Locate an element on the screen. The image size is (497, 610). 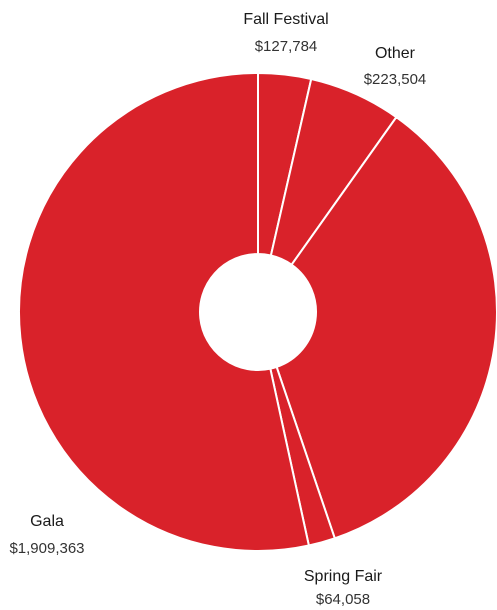
label-gala-value: $1,909,363 is located at coordinates (46, 548).